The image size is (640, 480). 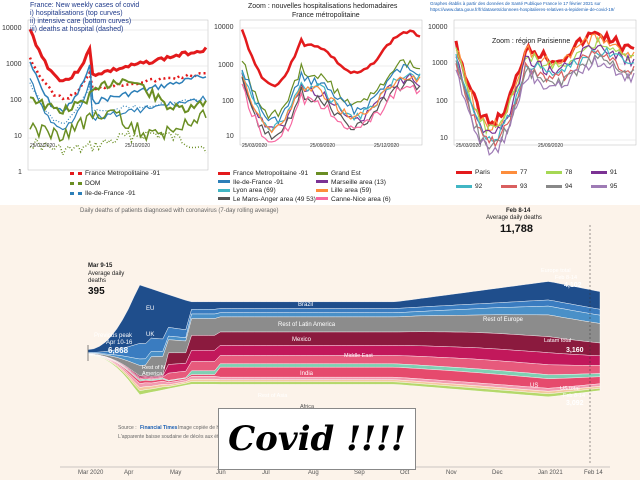 What do you see at coordinates (150, 309) in the screenshot?
I see `region-label-eu: EU` at bounding box center [150, 309].